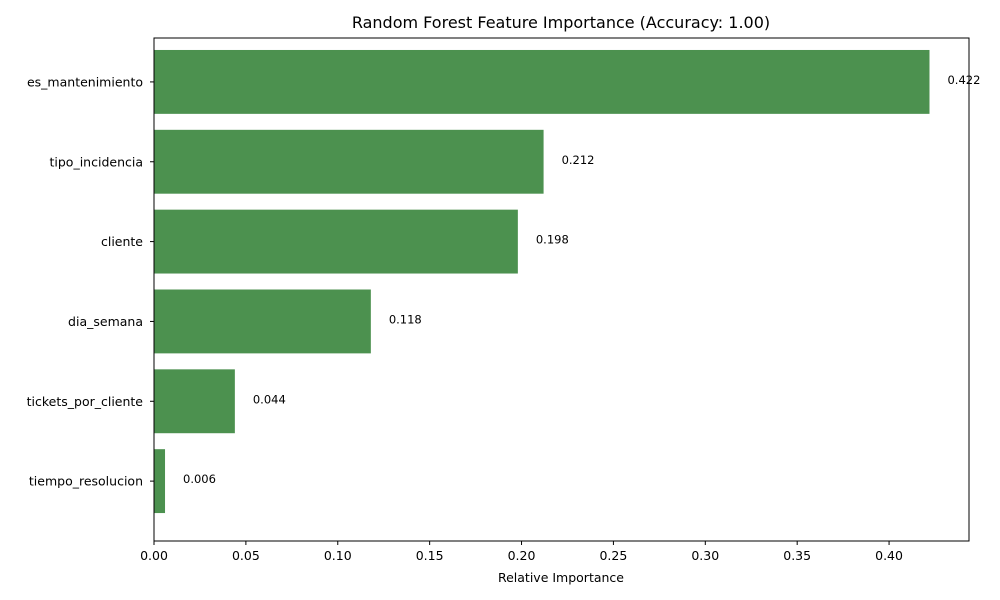 This screenshot has height=600, width=1000. Describe the element at coordinates (542, 81) in the screenshot. I see `bar-es_mantenimiento` at that location.